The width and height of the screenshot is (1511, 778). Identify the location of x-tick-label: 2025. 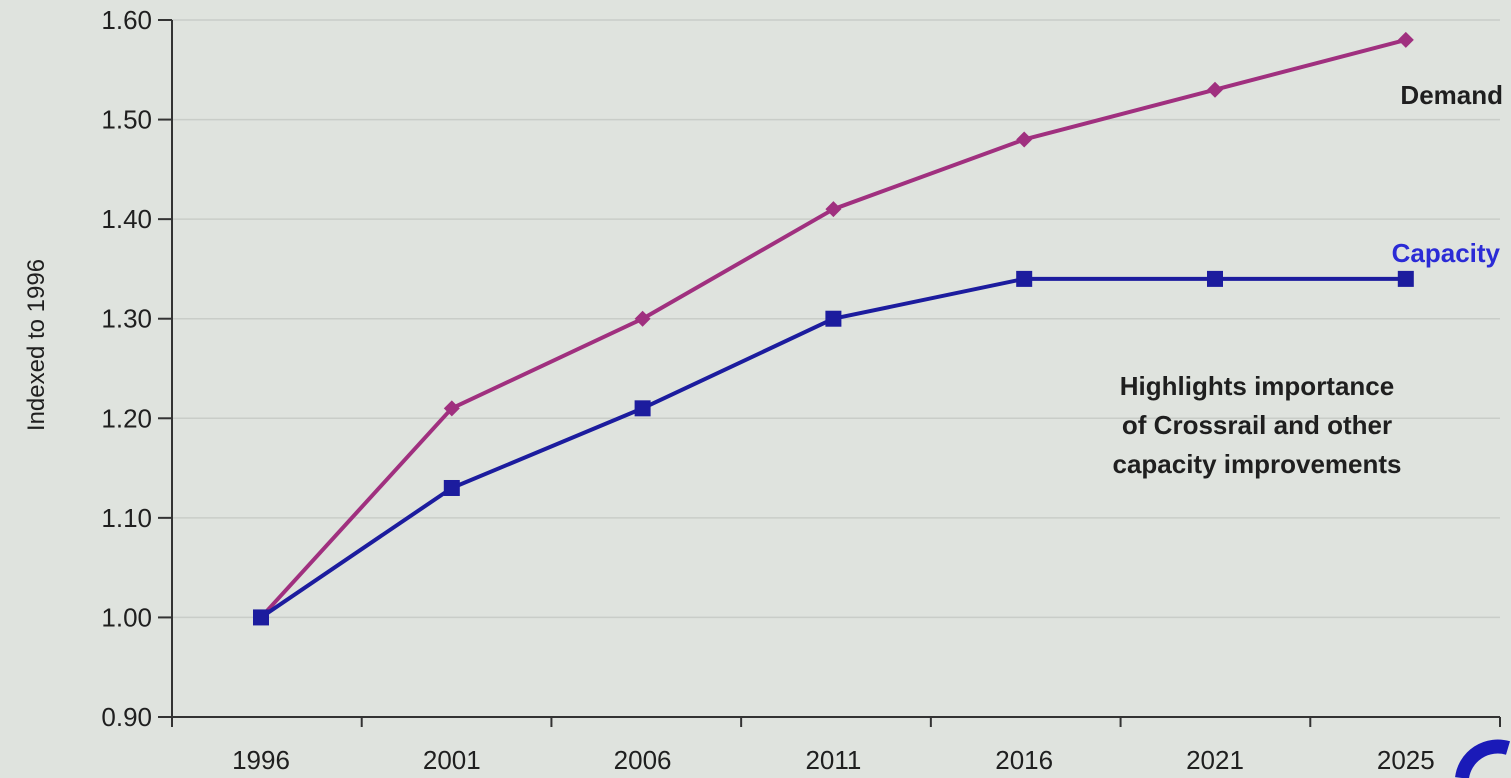
(1406, 760).